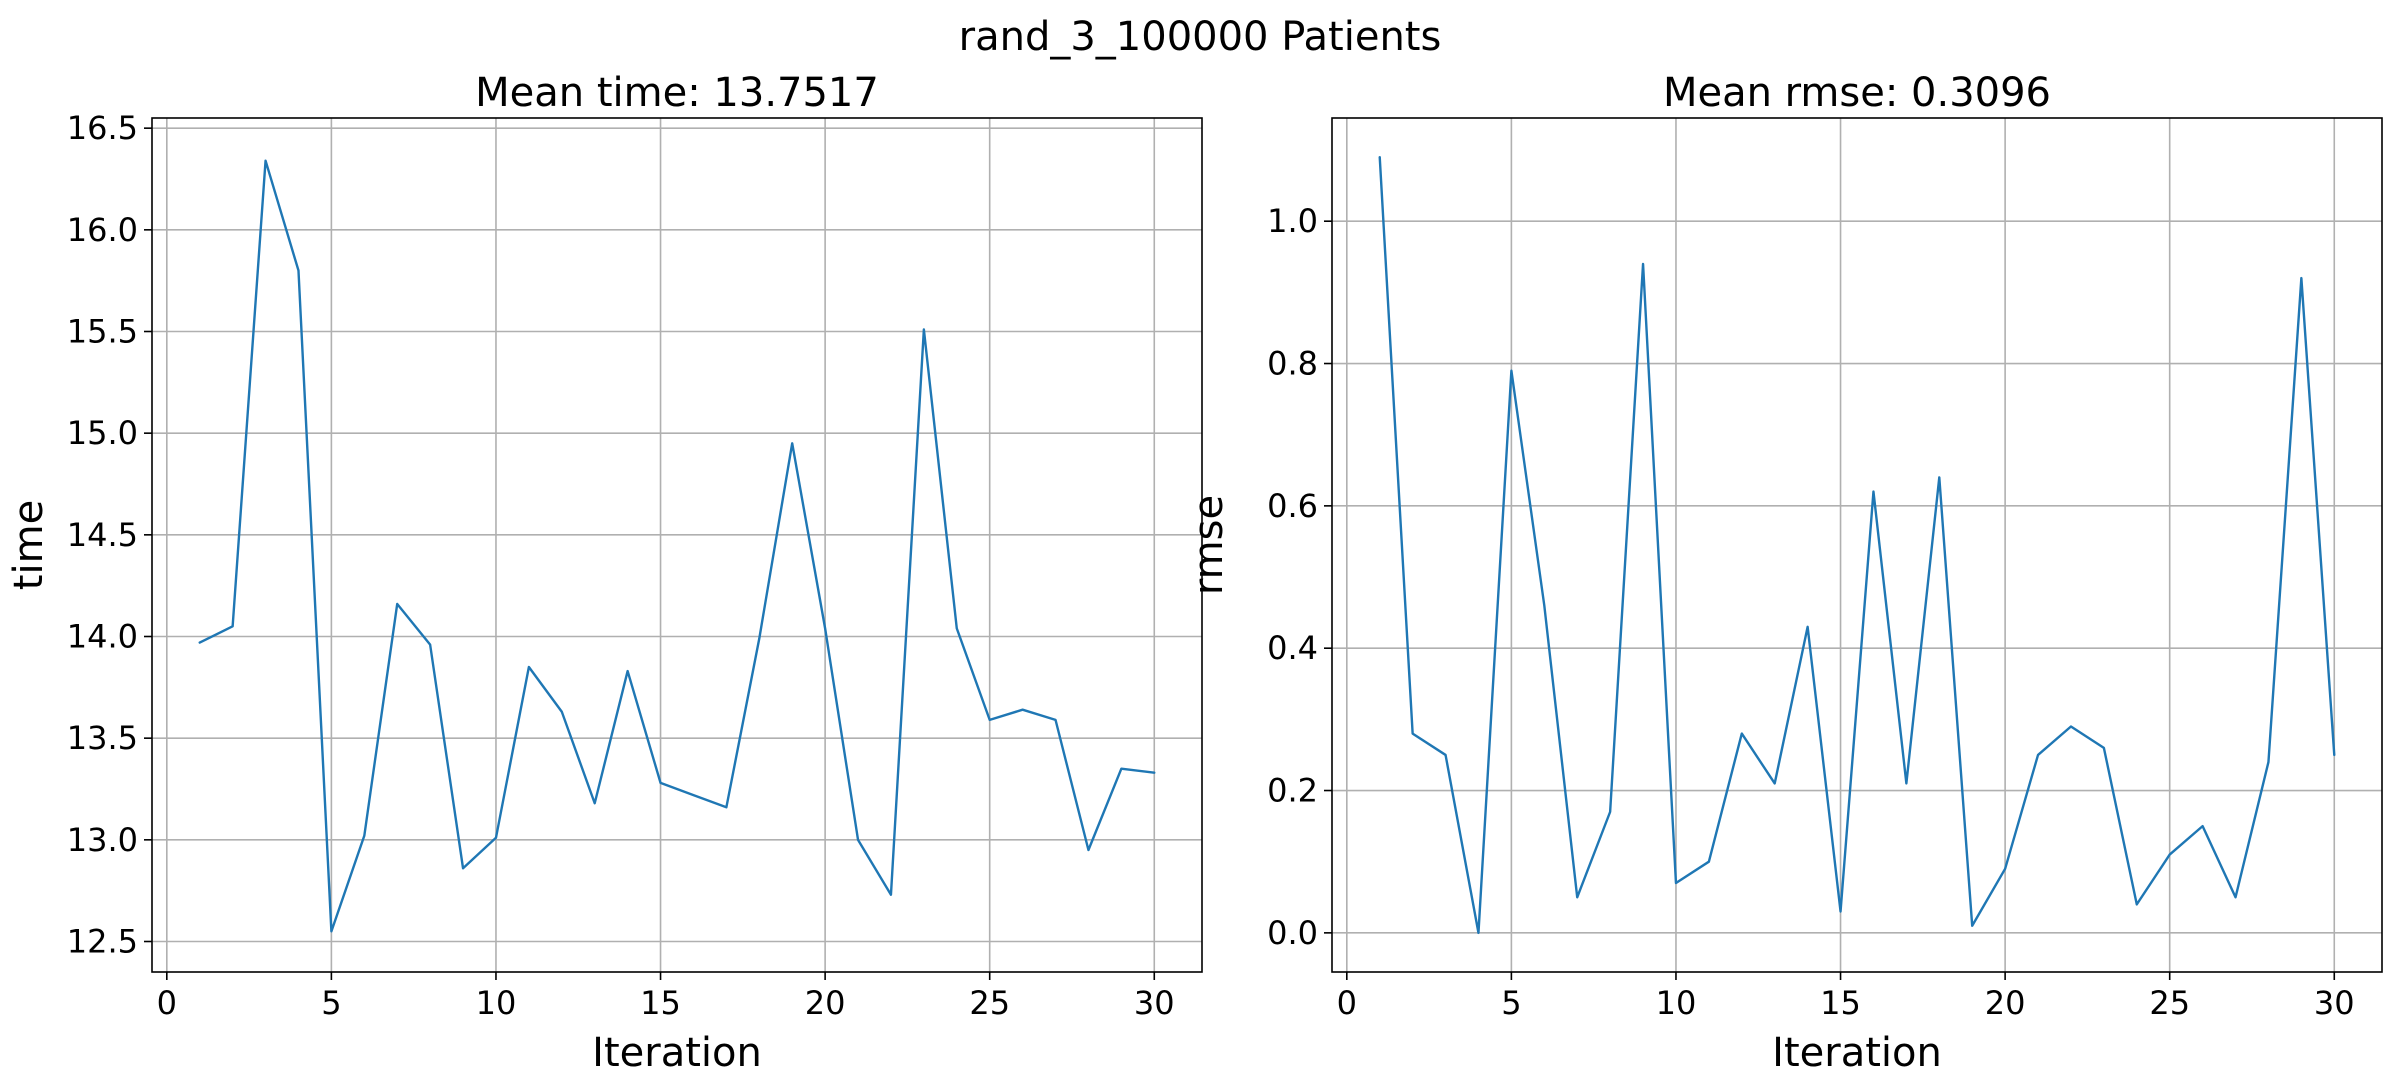 The image size is (2400, 1080). What do you see at coordinates (1292, 933) in the screenshot?
I see `y-tick-label: 0.0` at bounding box center [1292, 933].